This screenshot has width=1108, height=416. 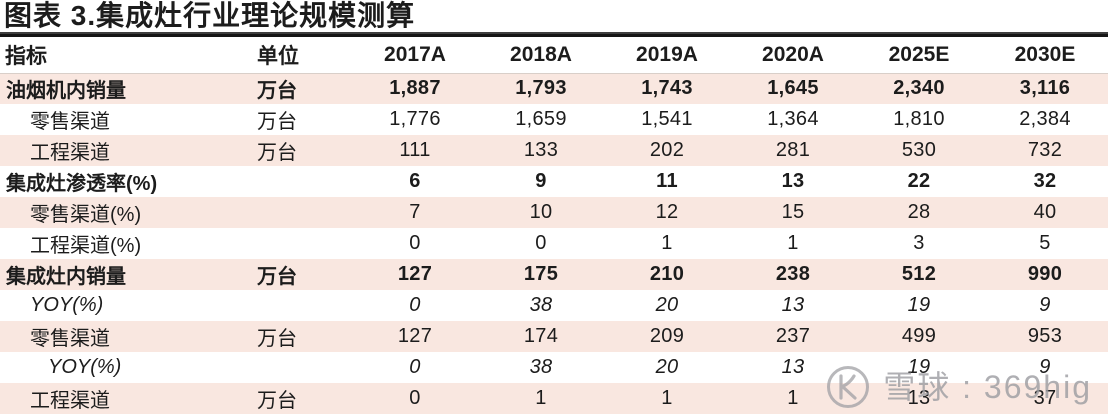 I want to click on row-value-2030E: 990, so click(x=1045, y=274).